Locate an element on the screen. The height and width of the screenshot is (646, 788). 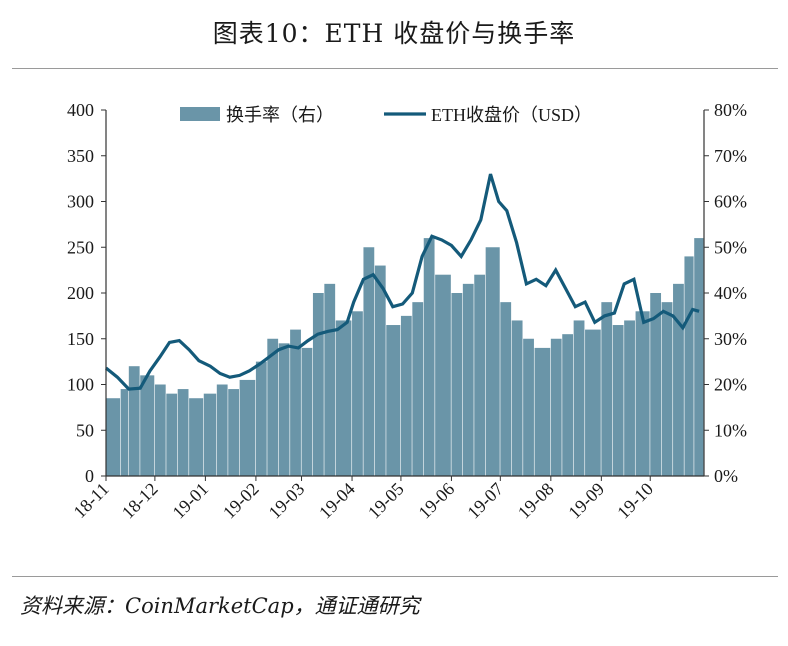
x-tick-label: 19-03 is located at coordinates (287, 501).